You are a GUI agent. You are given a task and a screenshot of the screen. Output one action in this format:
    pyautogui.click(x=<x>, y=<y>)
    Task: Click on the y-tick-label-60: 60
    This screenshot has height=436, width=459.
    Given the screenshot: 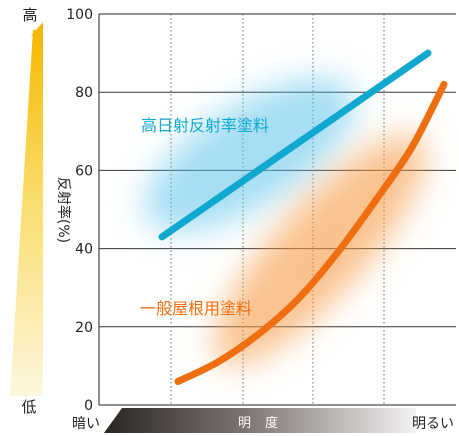 What is the action you would take?
    pyautogui.click(x=84, y=171)
    